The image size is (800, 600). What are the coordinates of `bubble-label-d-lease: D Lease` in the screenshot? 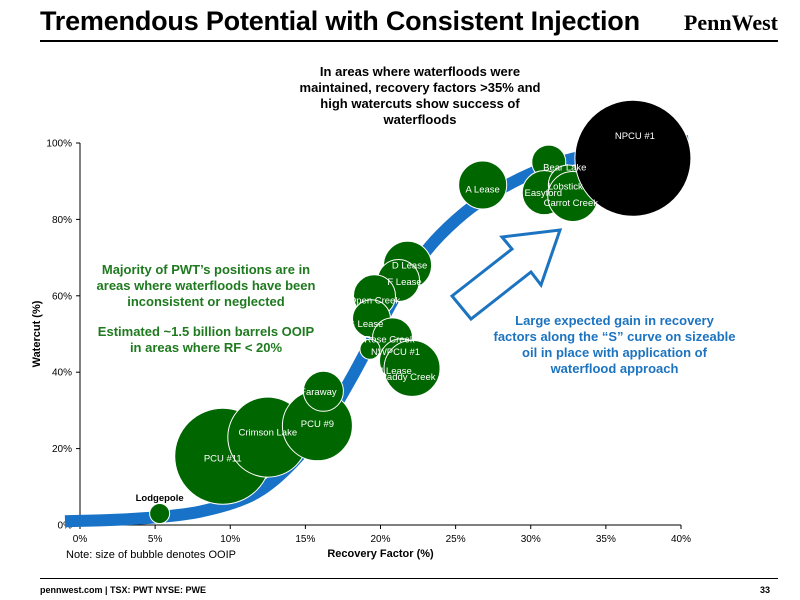 It's located at (409, 266).